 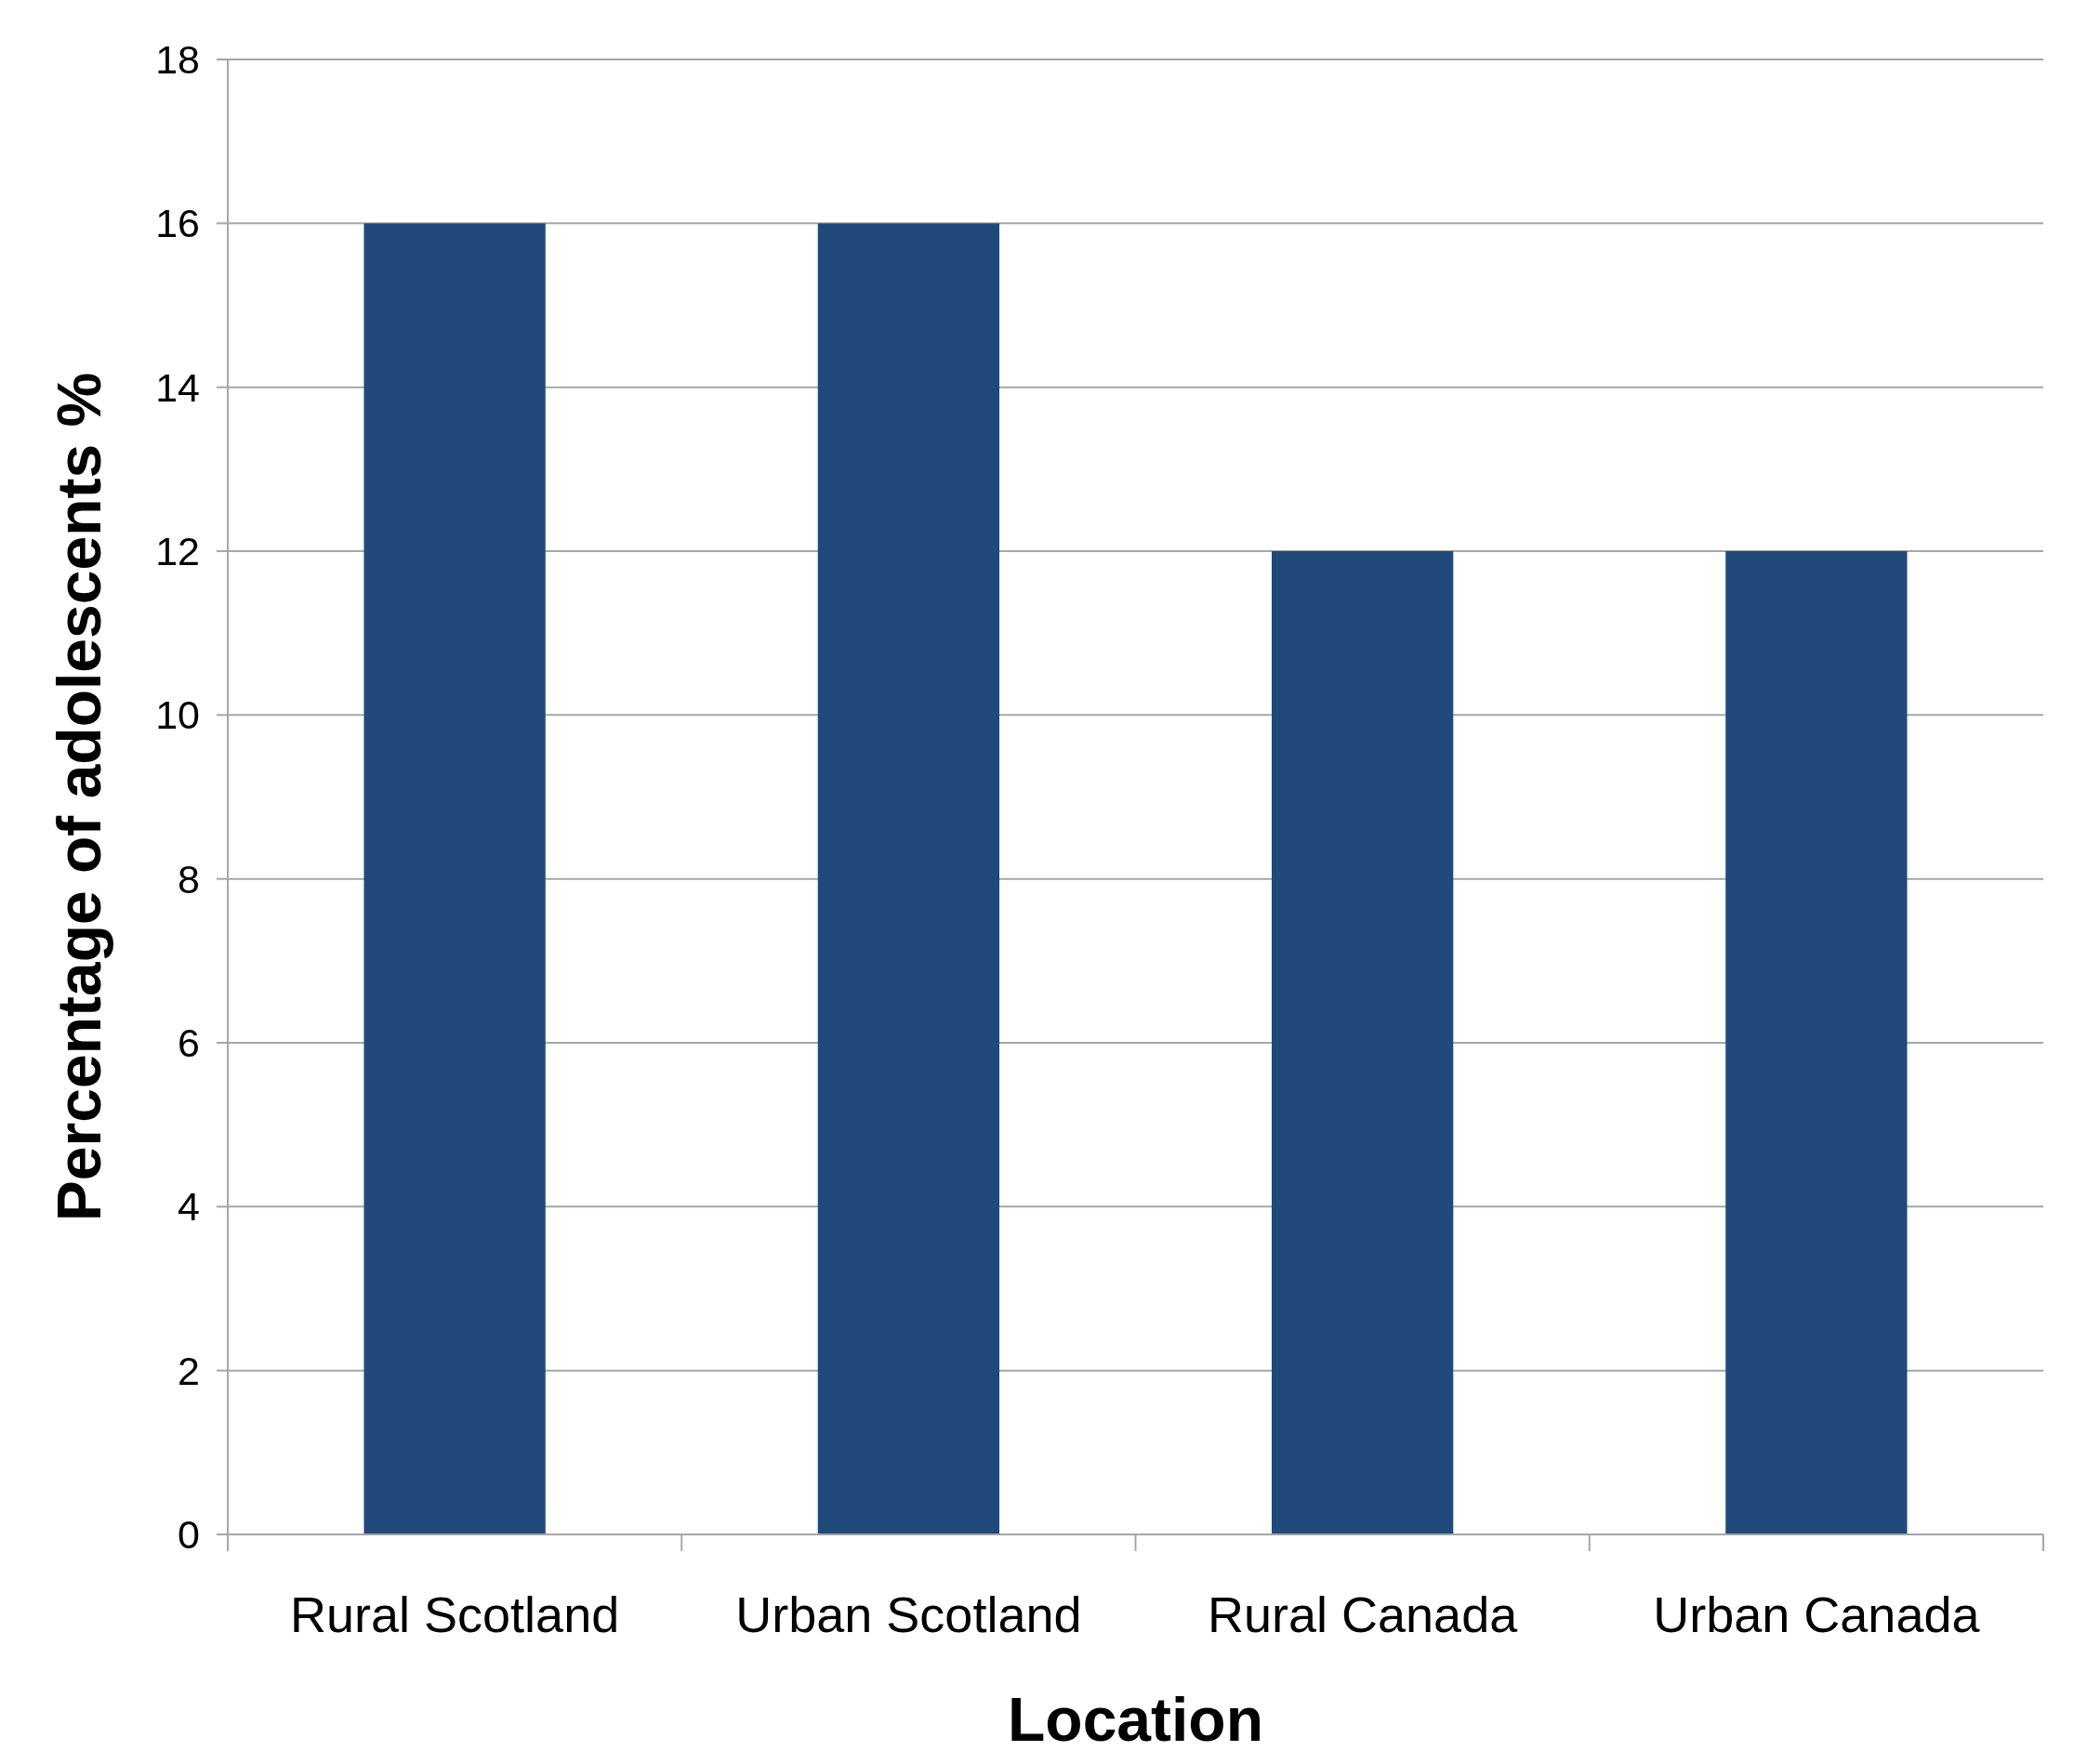 What do you see at coordinates (177, 60) in the screenshot?
I see `y-tick-label: 18` at bounding box center [177, 60].